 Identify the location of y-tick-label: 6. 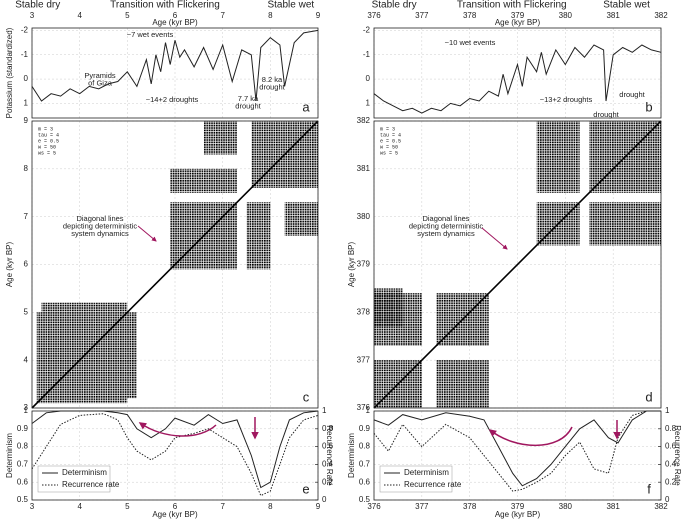
(26, 264).